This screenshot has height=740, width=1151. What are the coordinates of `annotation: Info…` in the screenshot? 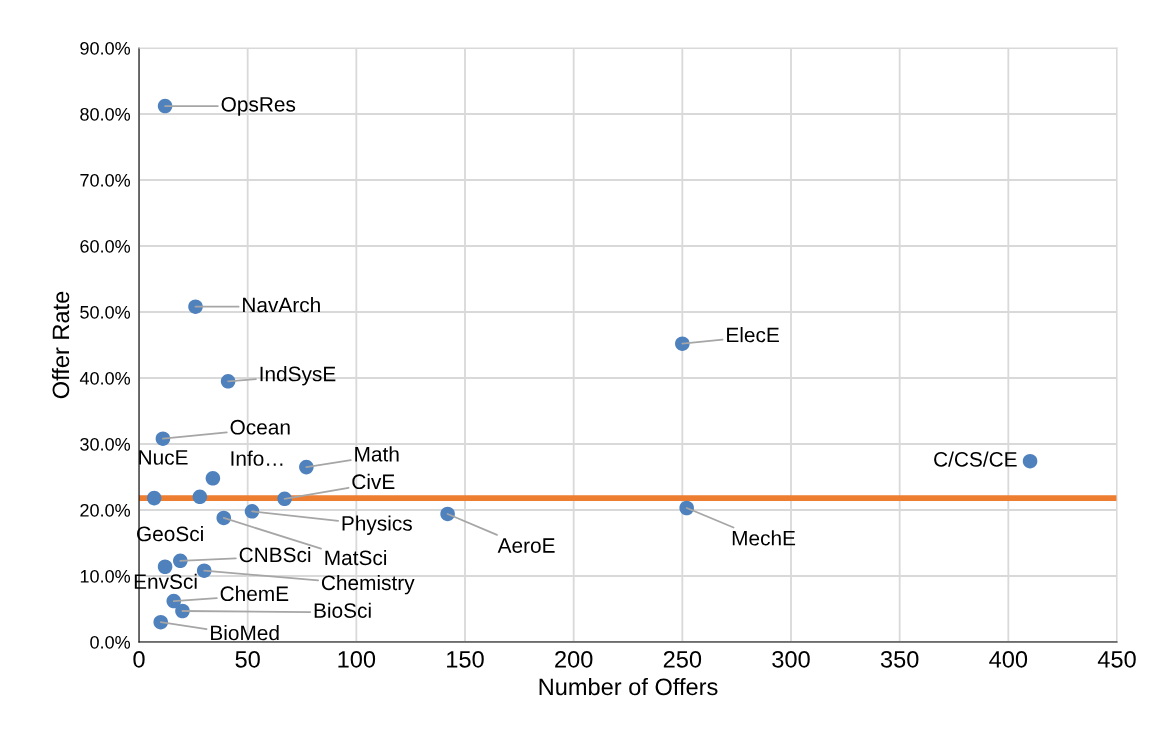 It's located at (257, 458).